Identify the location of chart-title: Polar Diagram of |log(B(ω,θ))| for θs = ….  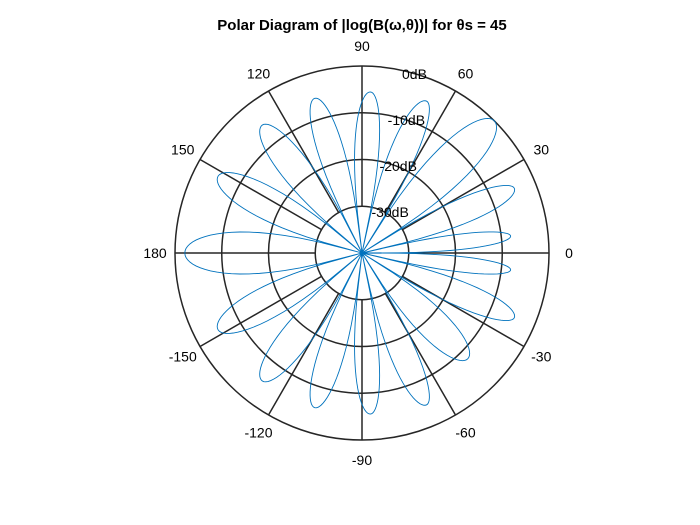
(361, 25).